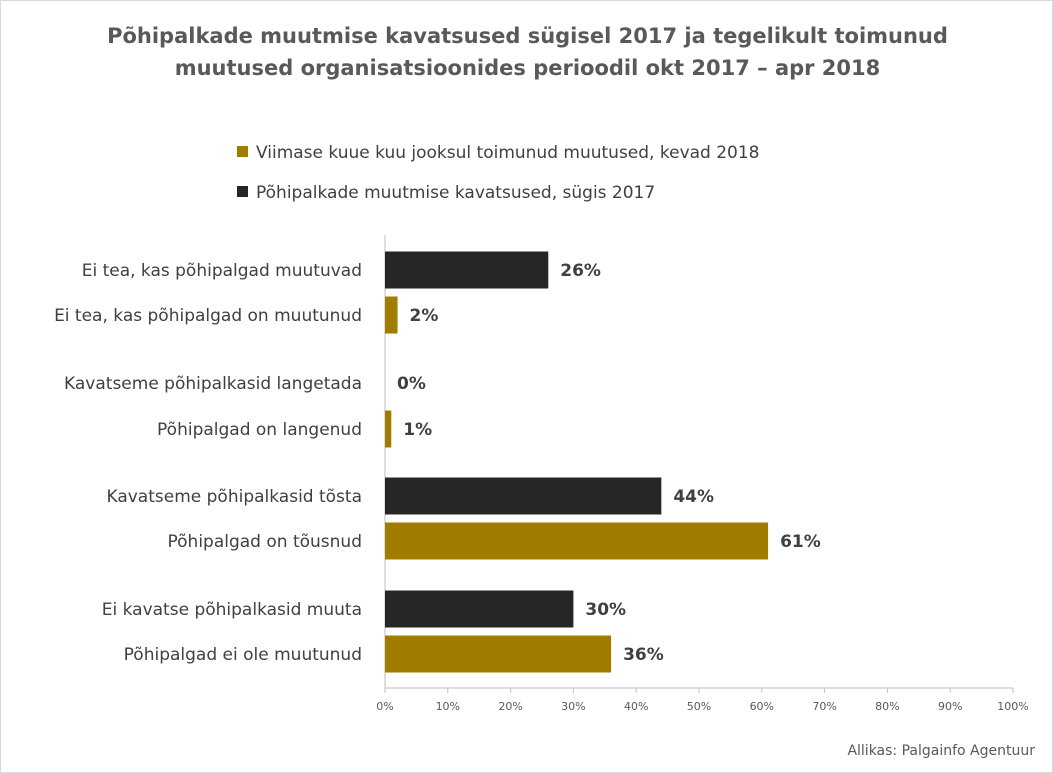  I want to click on x-tick-label: 60%, so click(762, 706).